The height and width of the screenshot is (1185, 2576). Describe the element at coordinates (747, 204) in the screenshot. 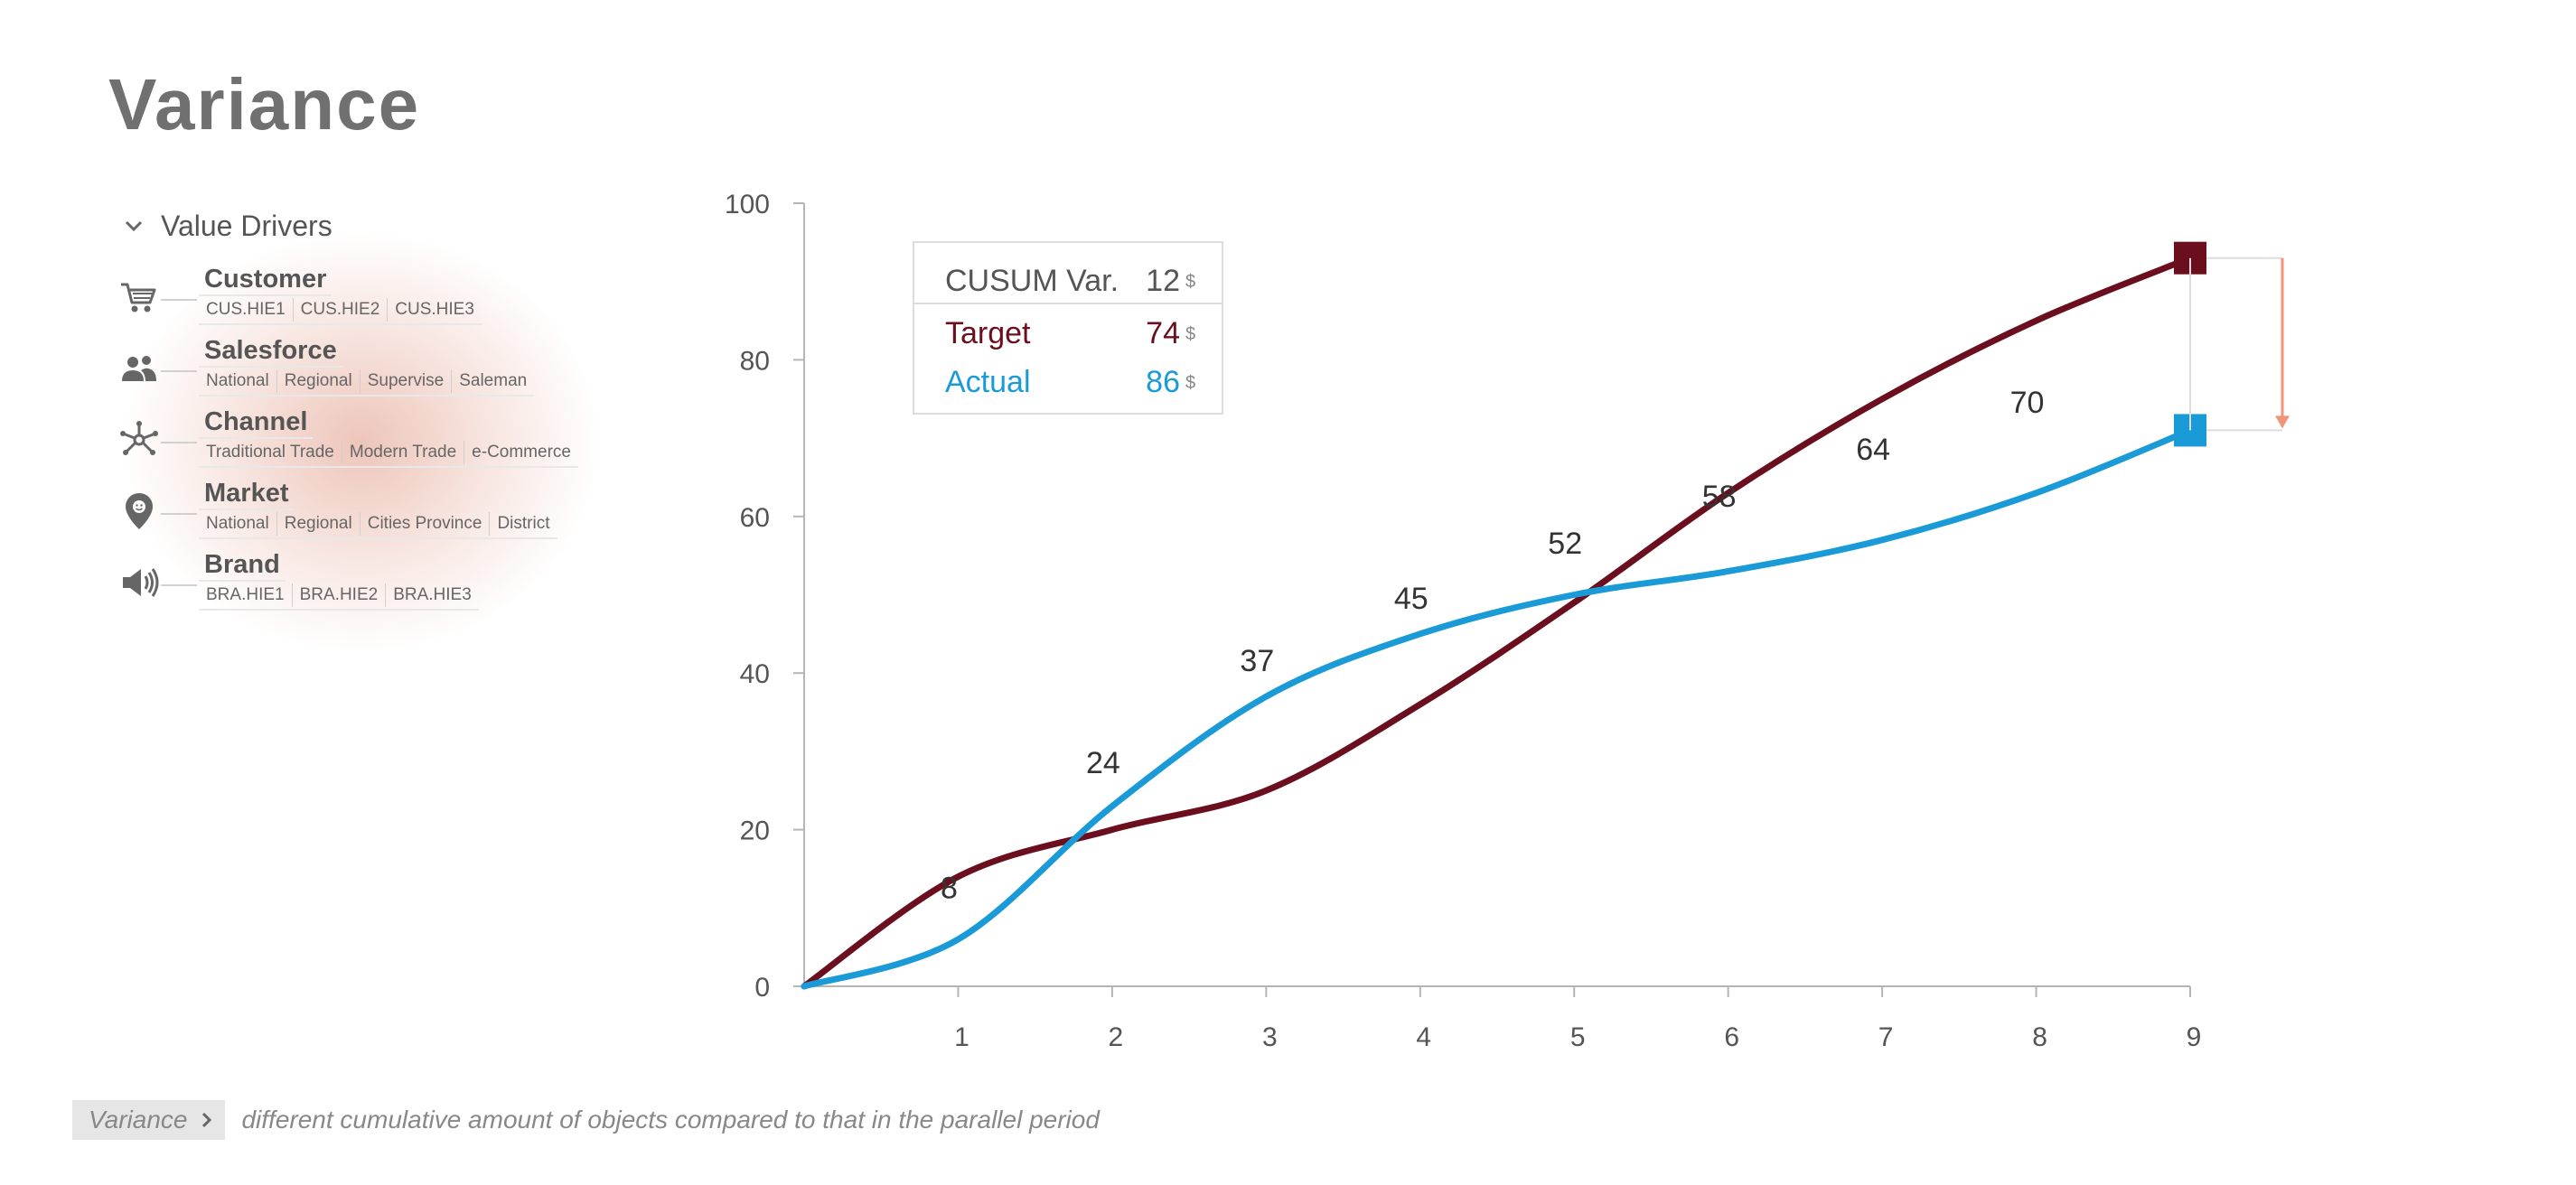

I see `y-tick-label: 100` at that location.